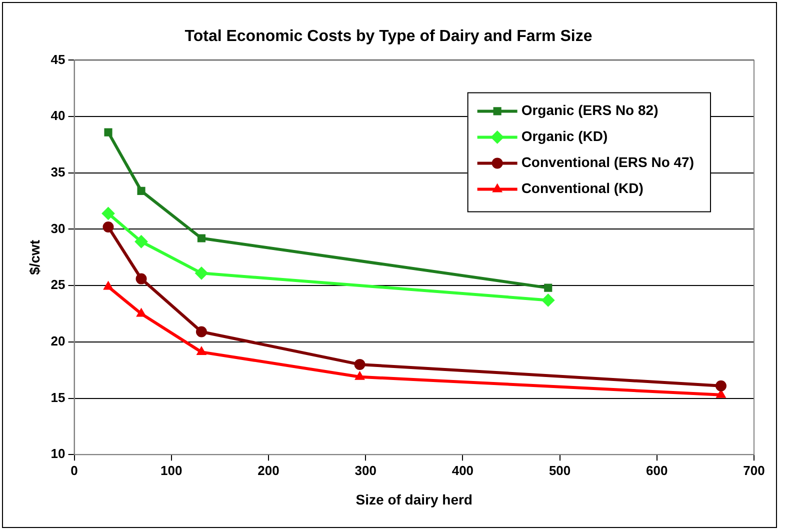  What do you see at coordinates (58, 454) in the screenshot?
I see `y-tick-label: 10` at bounding box center [58, 454].